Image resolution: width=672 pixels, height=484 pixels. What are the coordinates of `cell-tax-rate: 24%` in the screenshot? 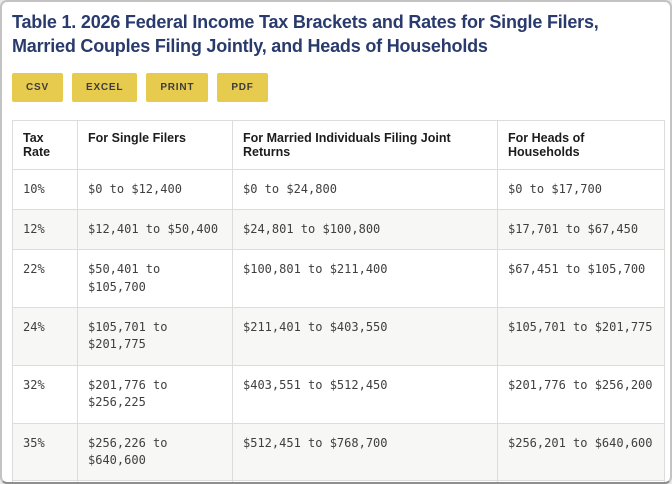 It's located at (45, 336).